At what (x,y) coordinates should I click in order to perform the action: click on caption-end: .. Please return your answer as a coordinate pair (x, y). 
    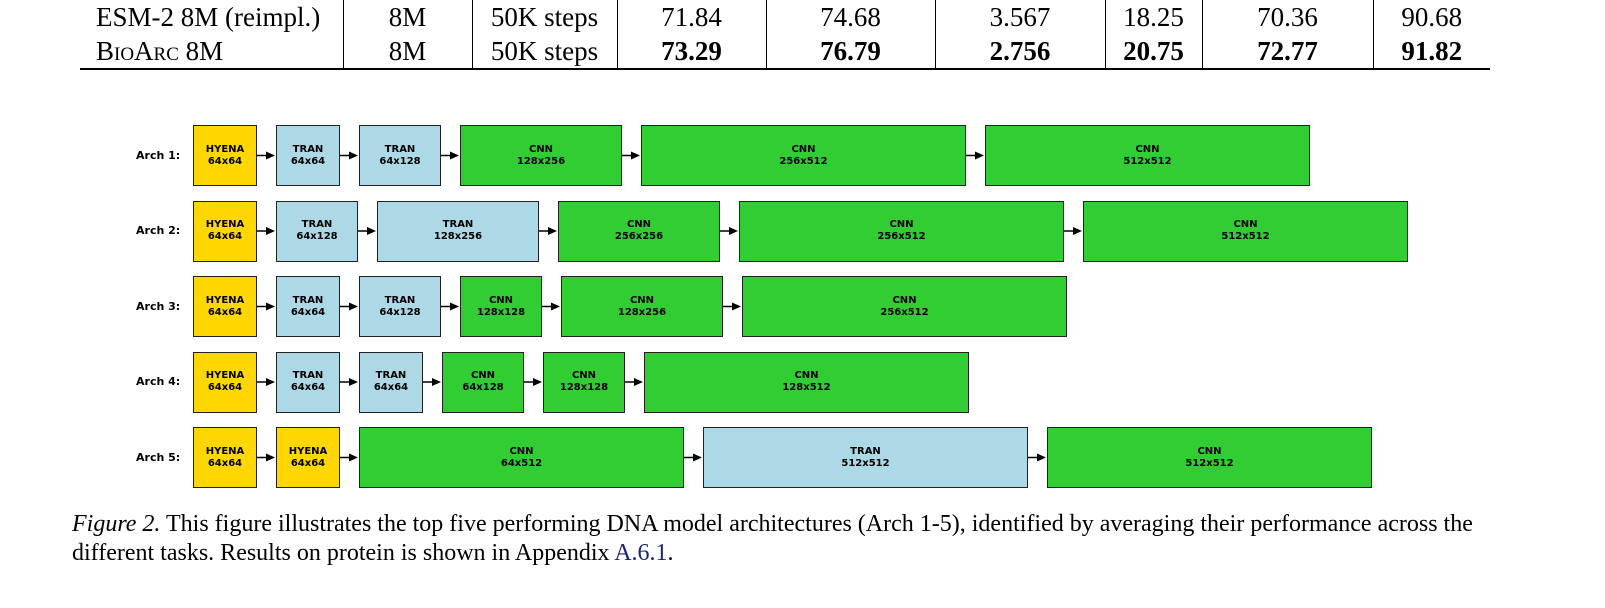
    Looking at the image, I should click on (670, 553).